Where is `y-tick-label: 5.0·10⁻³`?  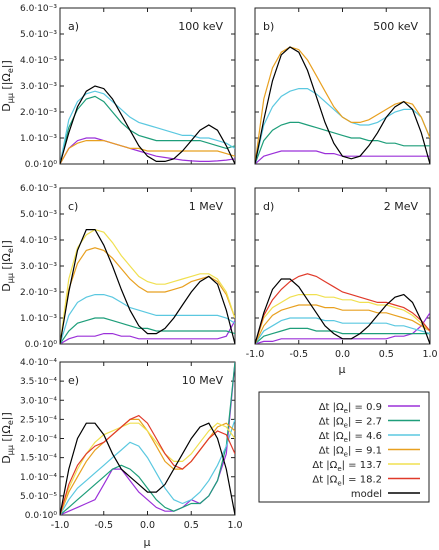 y-tick-label: 5.0·10⁻³ is located at coordinates (38, 215).